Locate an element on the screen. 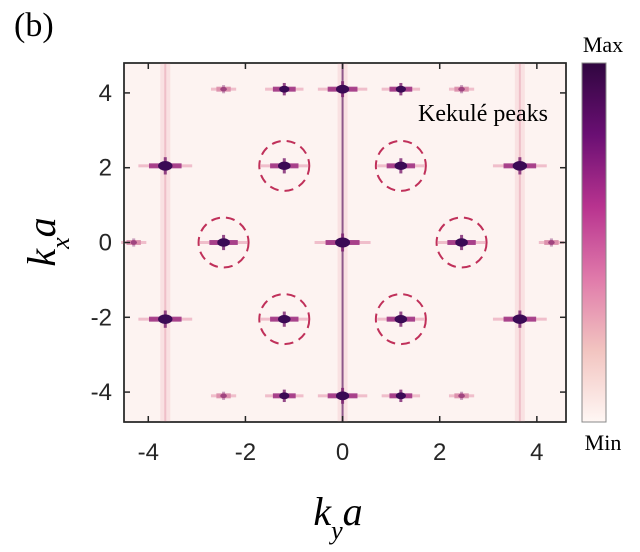  y-tick-label: 0 is located at coordinates (105, 243).